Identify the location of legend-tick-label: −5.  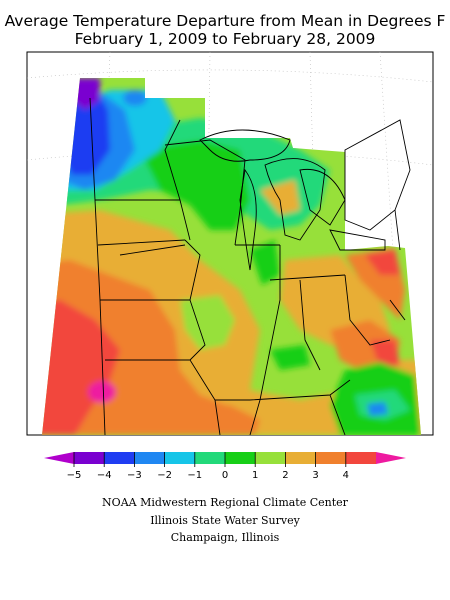
(74, 475).